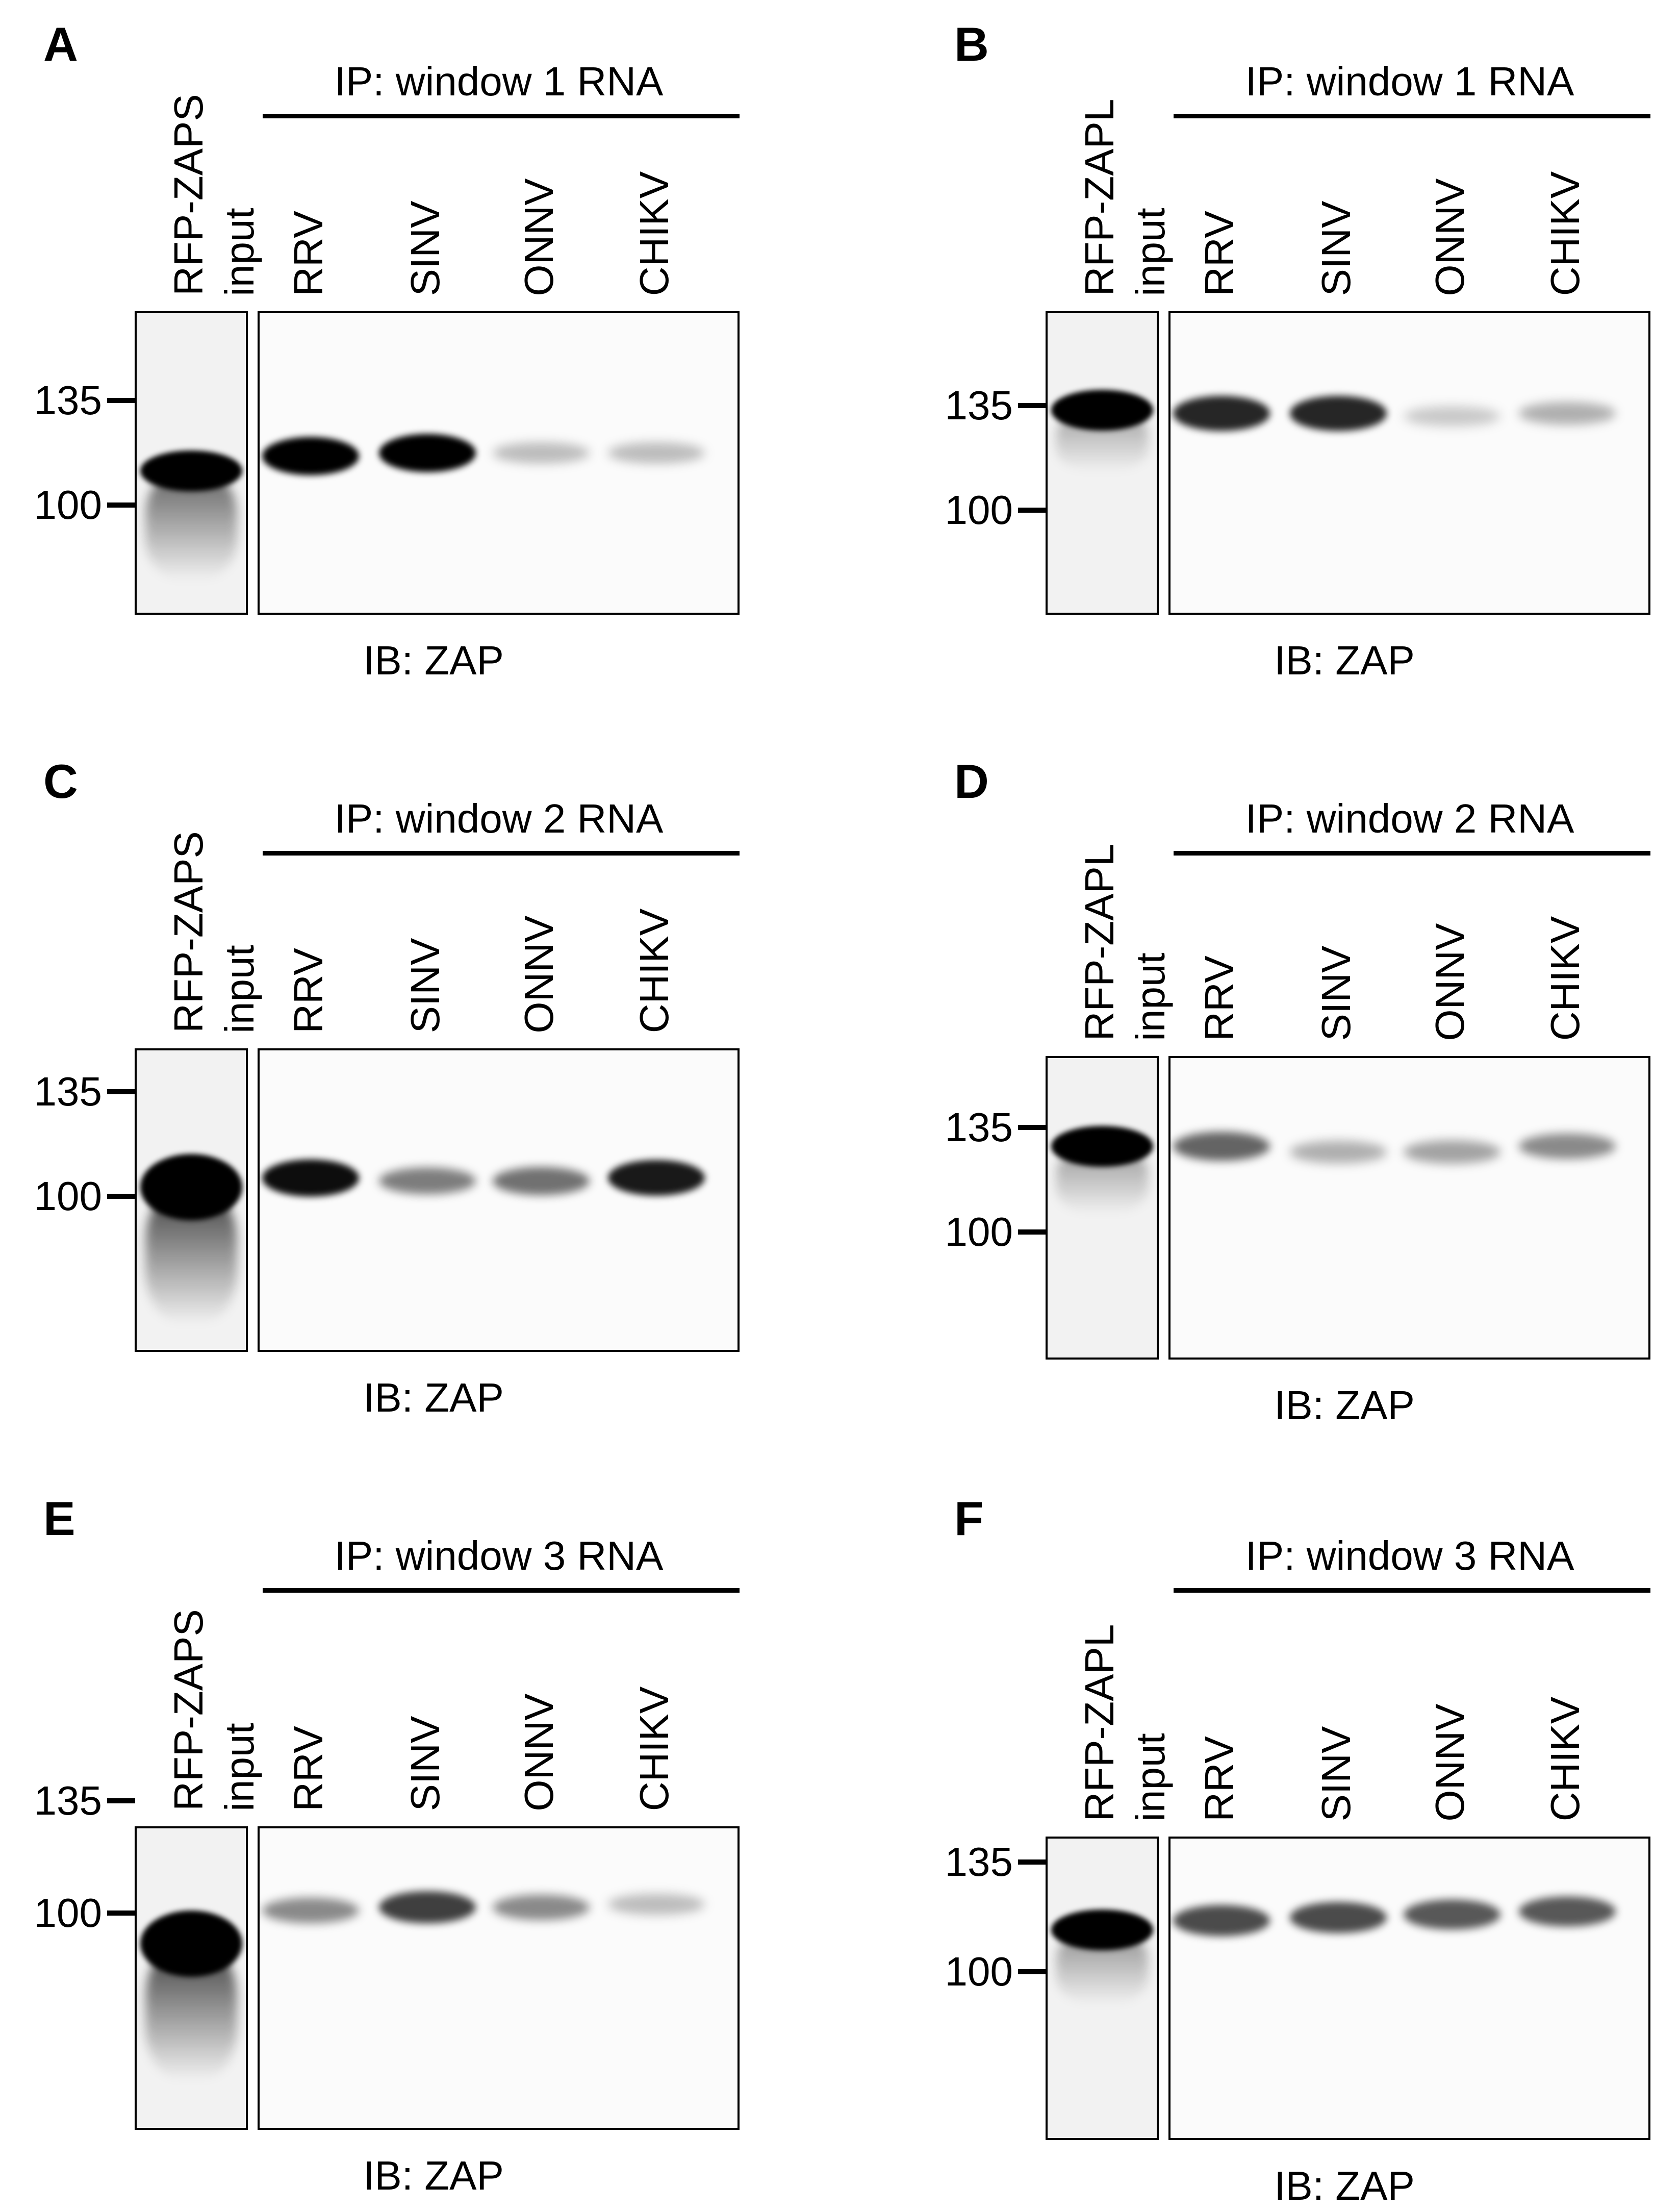 This screenshot has height=2212, width=1679. Describe the element at coordinates (60, 781) in the screenshot. I see `panel-label: C` at that location.